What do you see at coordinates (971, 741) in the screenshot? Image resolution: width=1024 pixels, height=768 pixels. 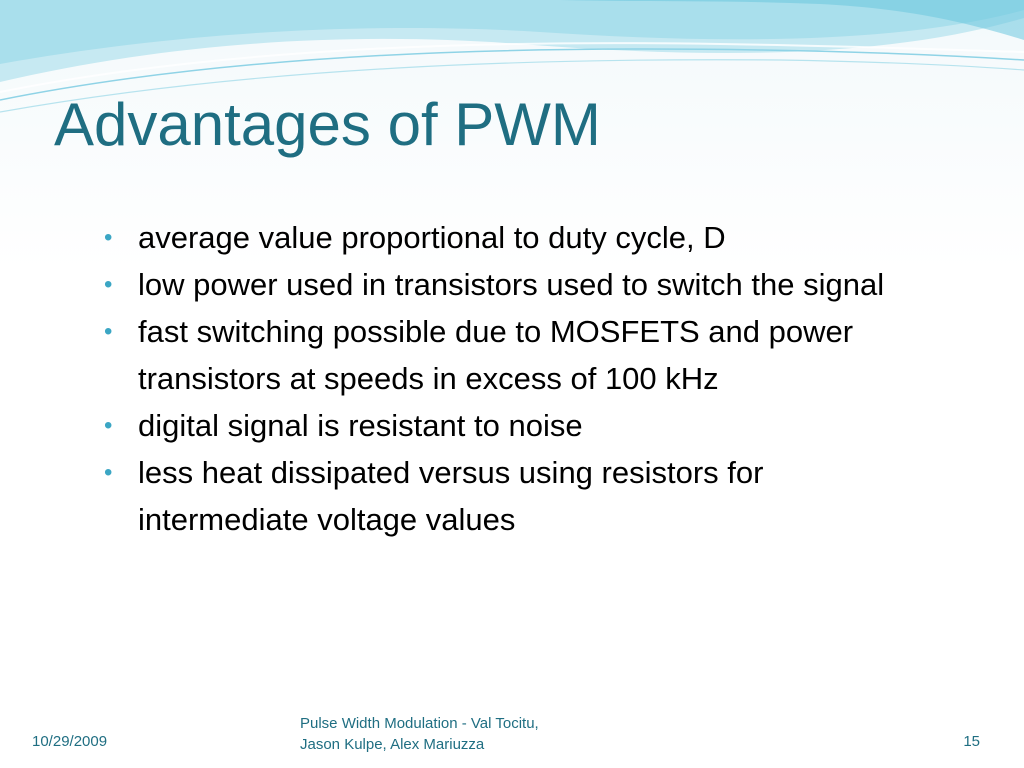 I see `page-number: 15` at bounding box center [971, 741].